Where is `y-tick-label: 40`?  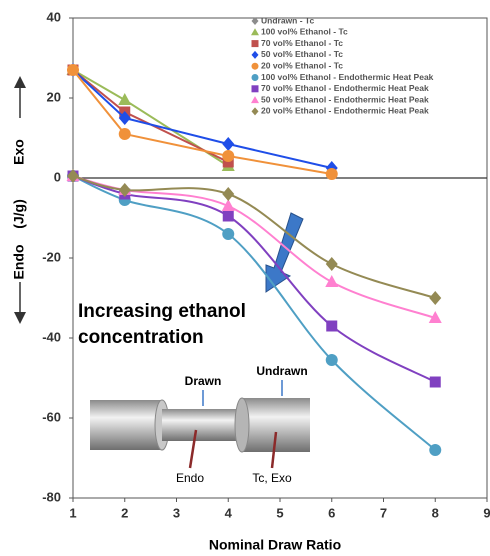 y-tick-label: 40 is located at coordinates (54, 16).